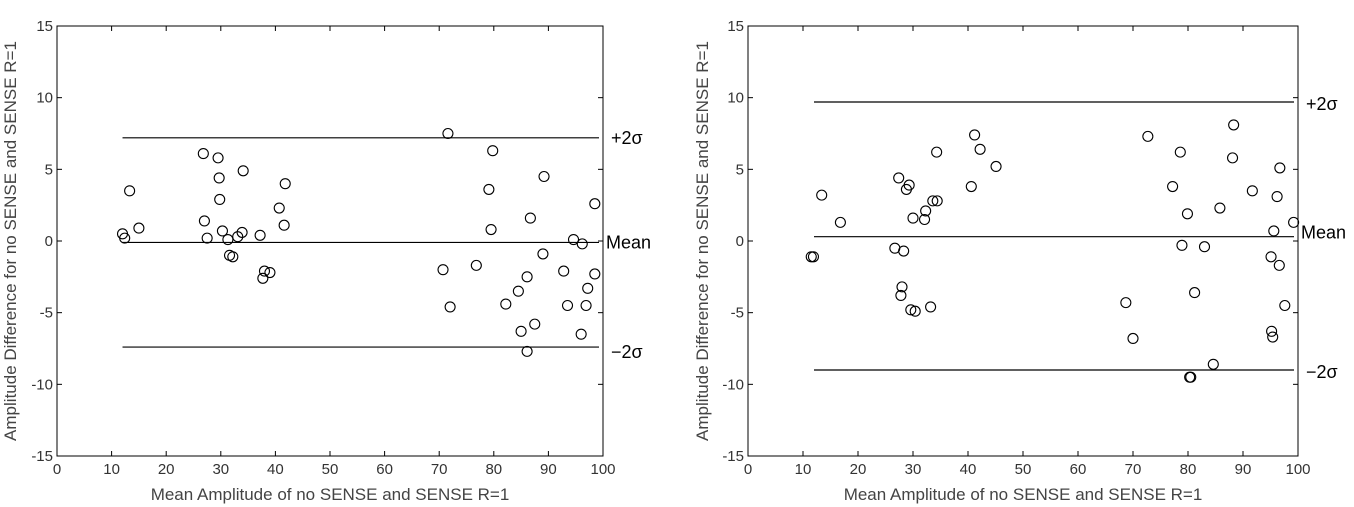 Image resolution: width=1354 pixels, height=507 pixels. What do you see at coordinates (493, 469) in the screenshot?
I see `x-tick-label: 80` at bounding box center [493, 469].